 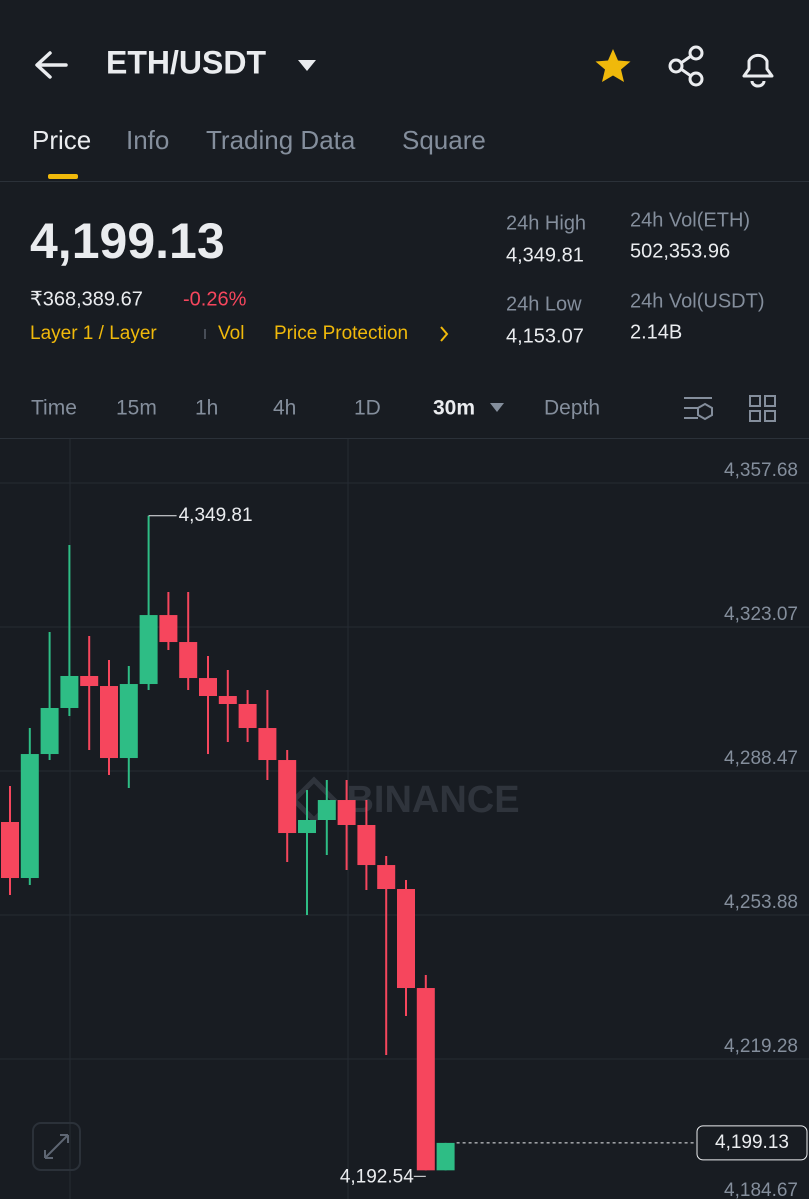 What do you see at coordinates (546, 223) in the screenshot?
I see `stat-label: 24h High` at bounding box center [546, 223].